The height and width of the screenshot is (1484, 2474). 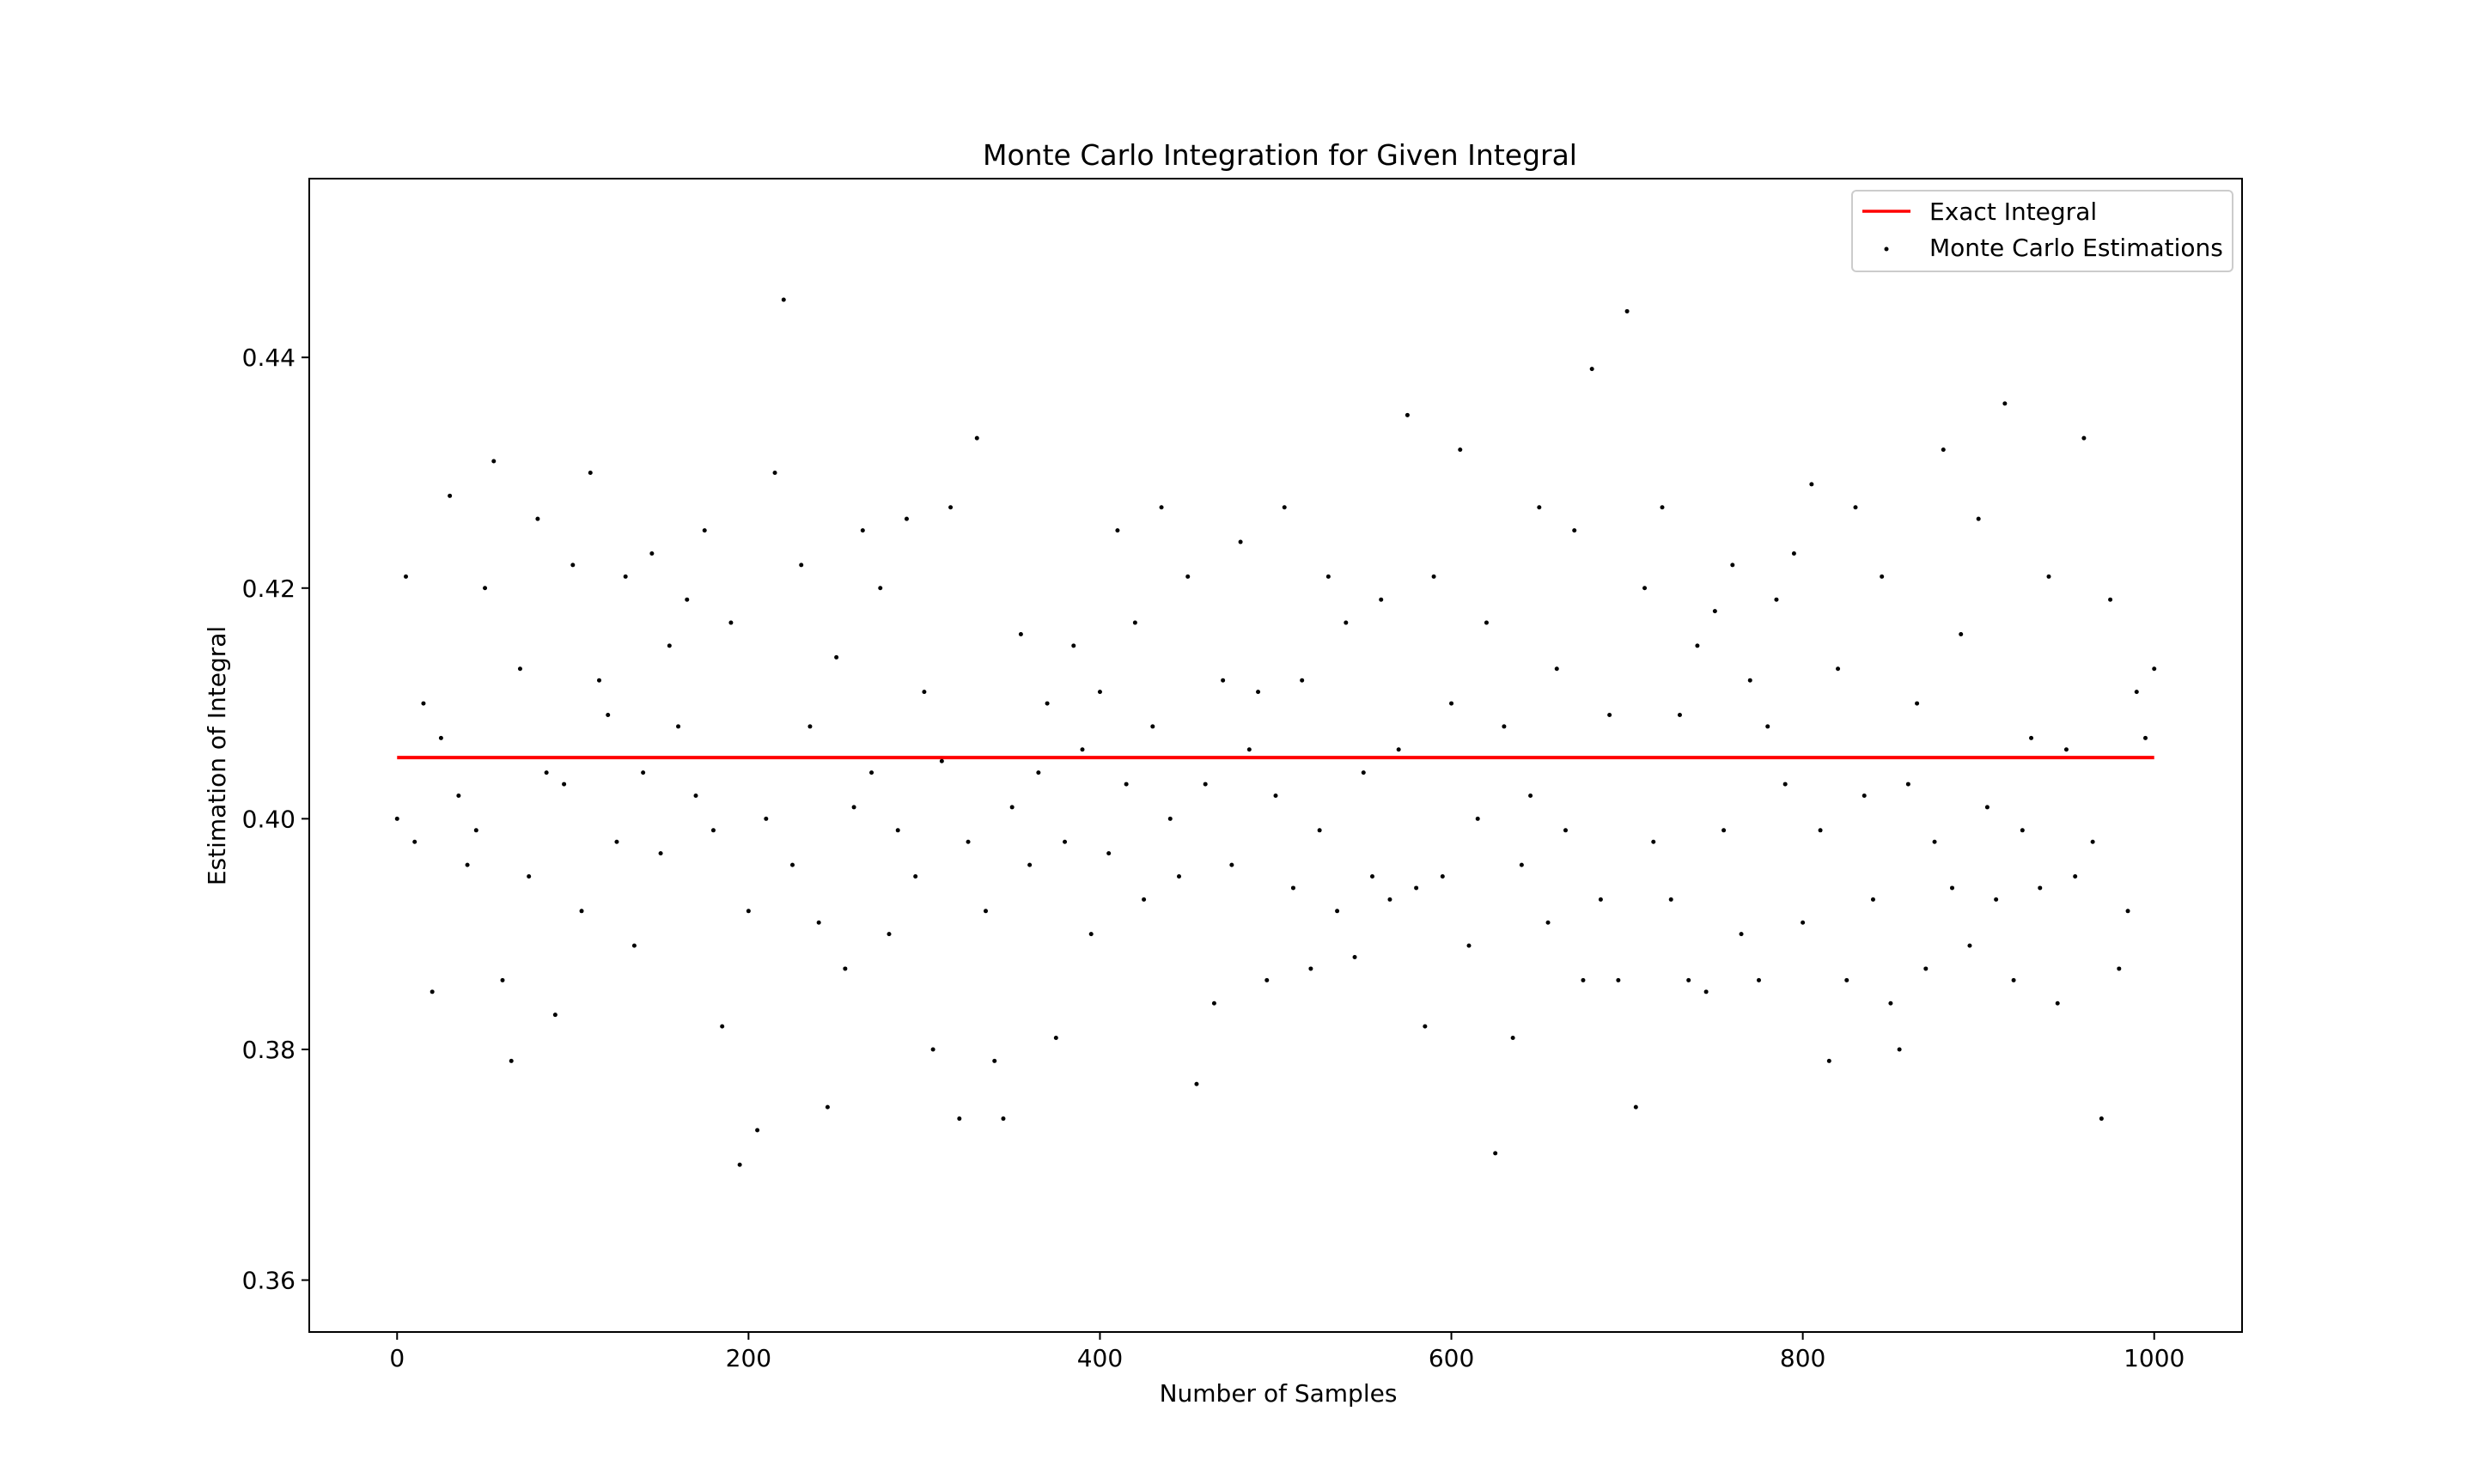 What do you see at coordinates (269, 358) in the screenshot?
I see `y-tick-label: 0.44` at bounding box center [269, 358].